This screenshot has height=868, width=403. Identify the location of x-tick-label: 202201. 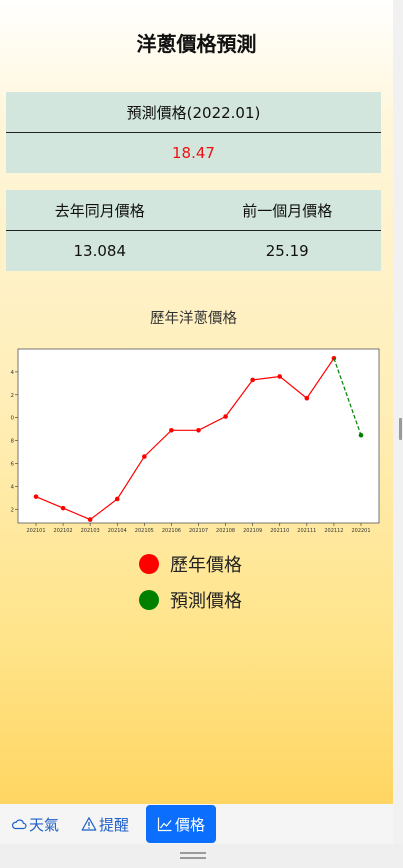
(360, 531).